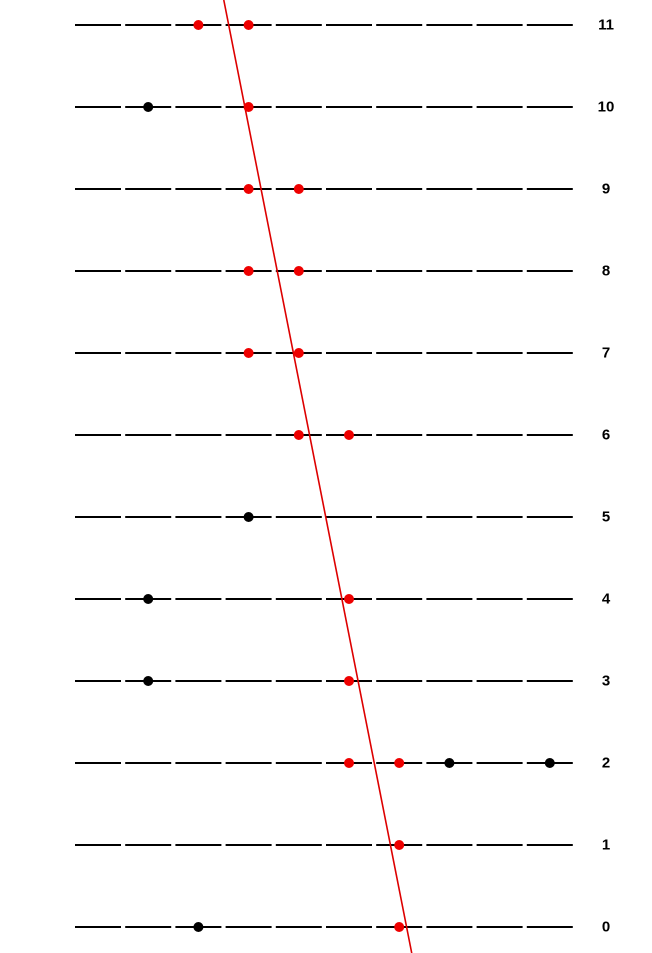 Image resolution: width=652 pixels, height=953 pixels. What do you see at coordinates (606, 927) in the screenshot?
I see `row-label: 0` at bounding box center [606, 927].